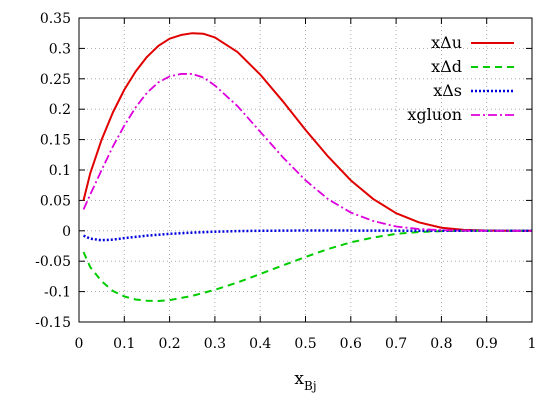  I want to click on x-tick-label: 0.6, so click(351, 344).